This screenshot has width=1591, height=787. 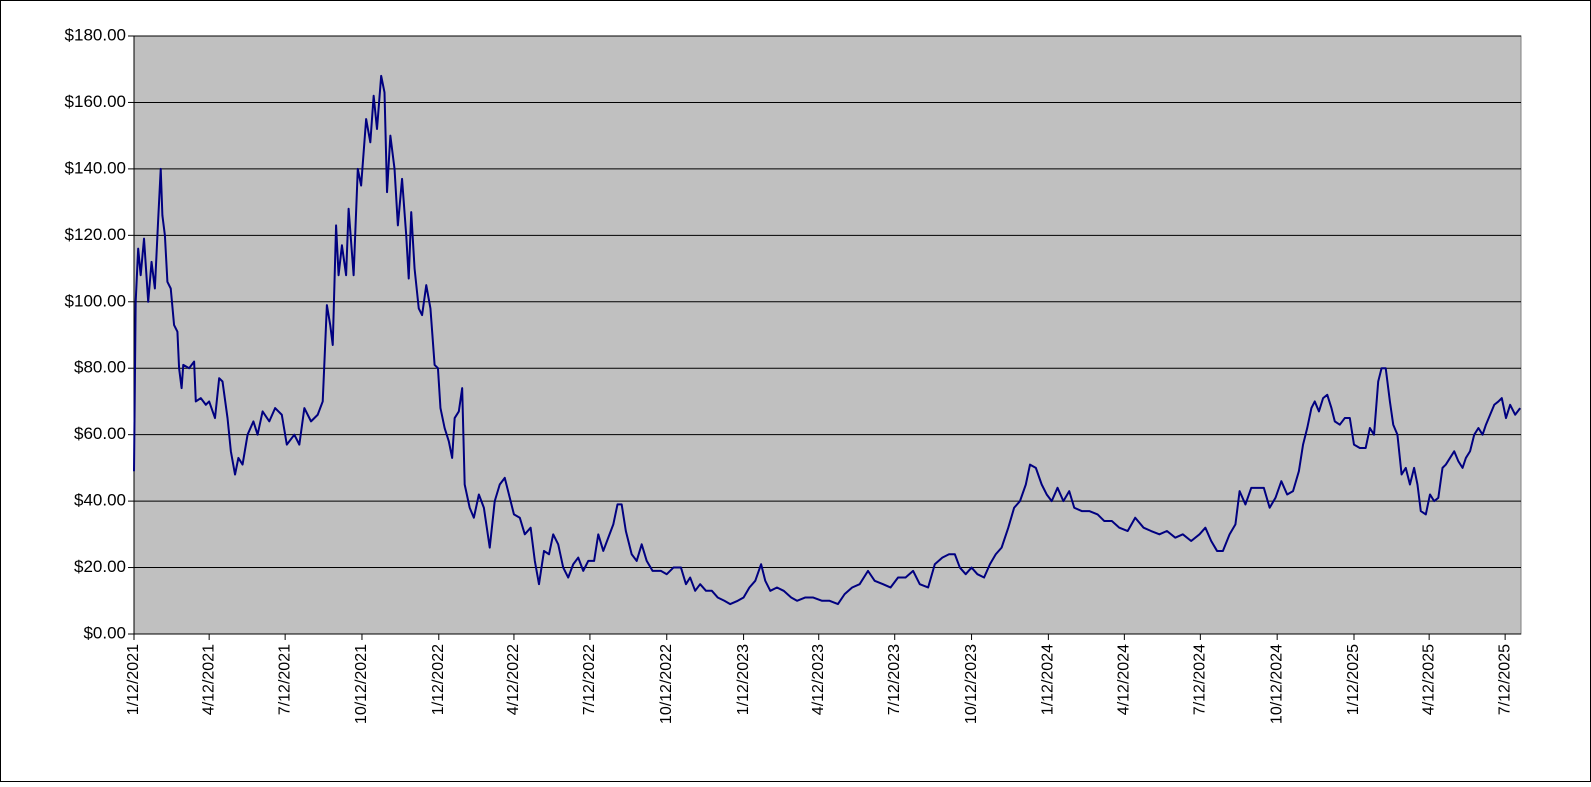 What do you see at coordinates (100, 500) in the screenshot?
I see `y-tick-label: $40.00` at bounding box center [100, 500].